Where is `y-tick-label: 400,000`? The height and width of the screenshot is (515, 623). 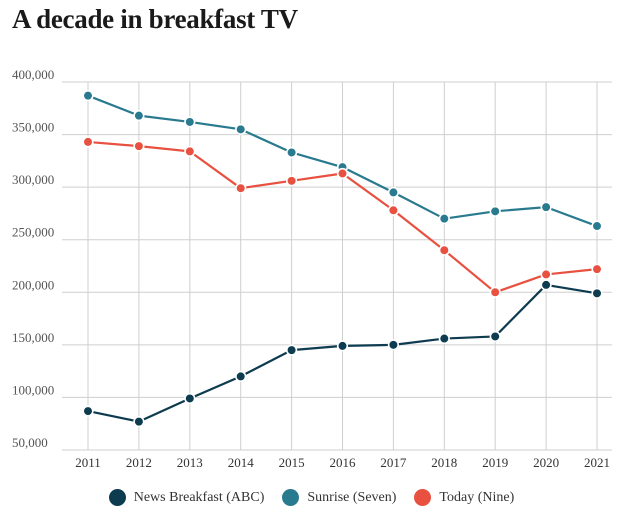 y-tick-label: 400,000 is located at coordinates (33, 74).